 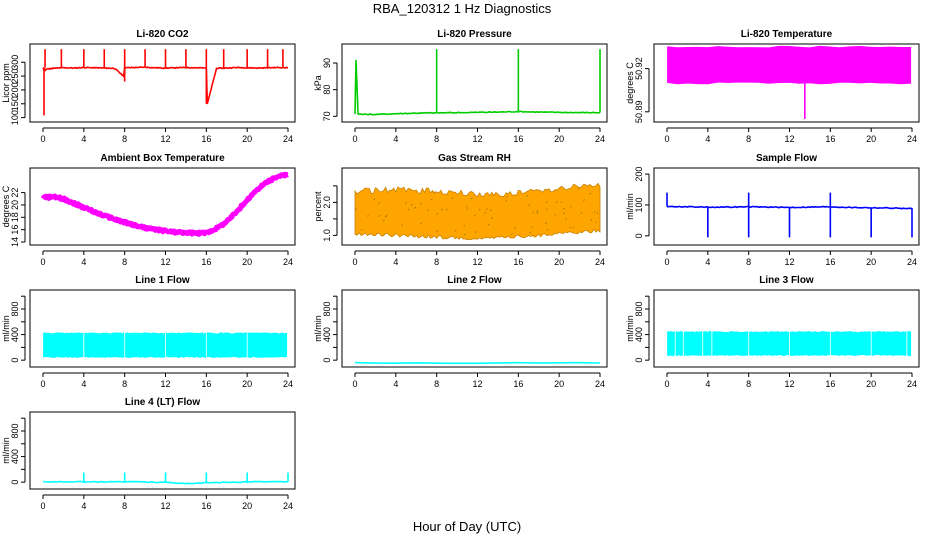 What do you see at coordinates (6, 83) in the screenshot?
I see `y-axis-label: Licor ppm` at bounding box center [6, 83].